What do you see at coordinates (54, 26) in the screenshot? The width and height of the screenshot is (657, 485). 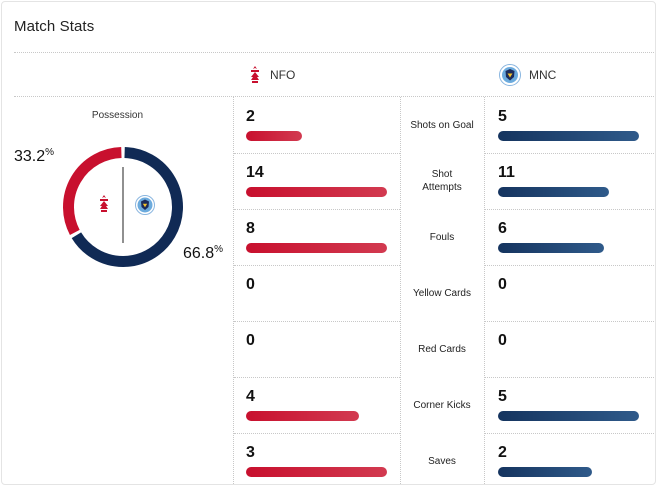 I see `card-title: Match Stats` at bounding box center [54, 26].